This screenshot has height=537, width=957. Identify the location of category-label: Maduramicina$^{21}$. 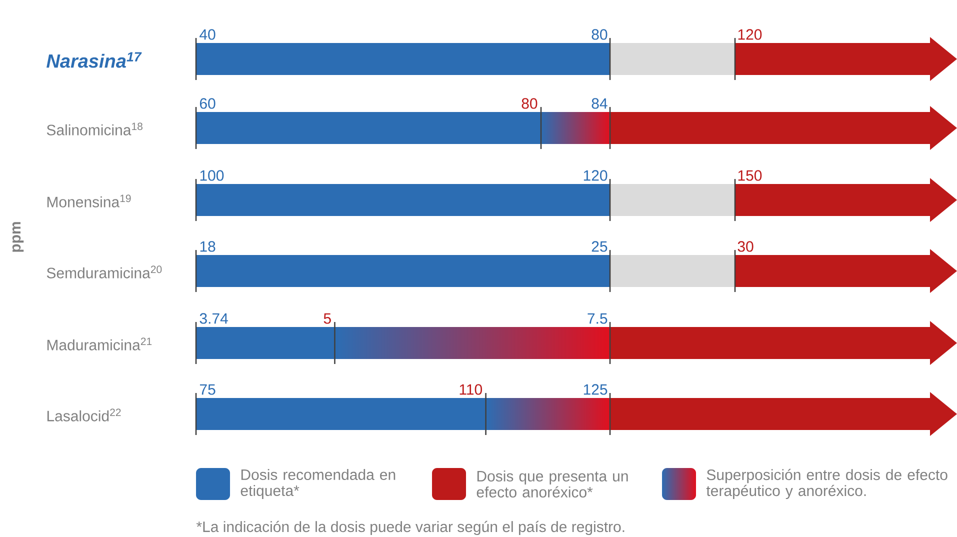
(99, 344).